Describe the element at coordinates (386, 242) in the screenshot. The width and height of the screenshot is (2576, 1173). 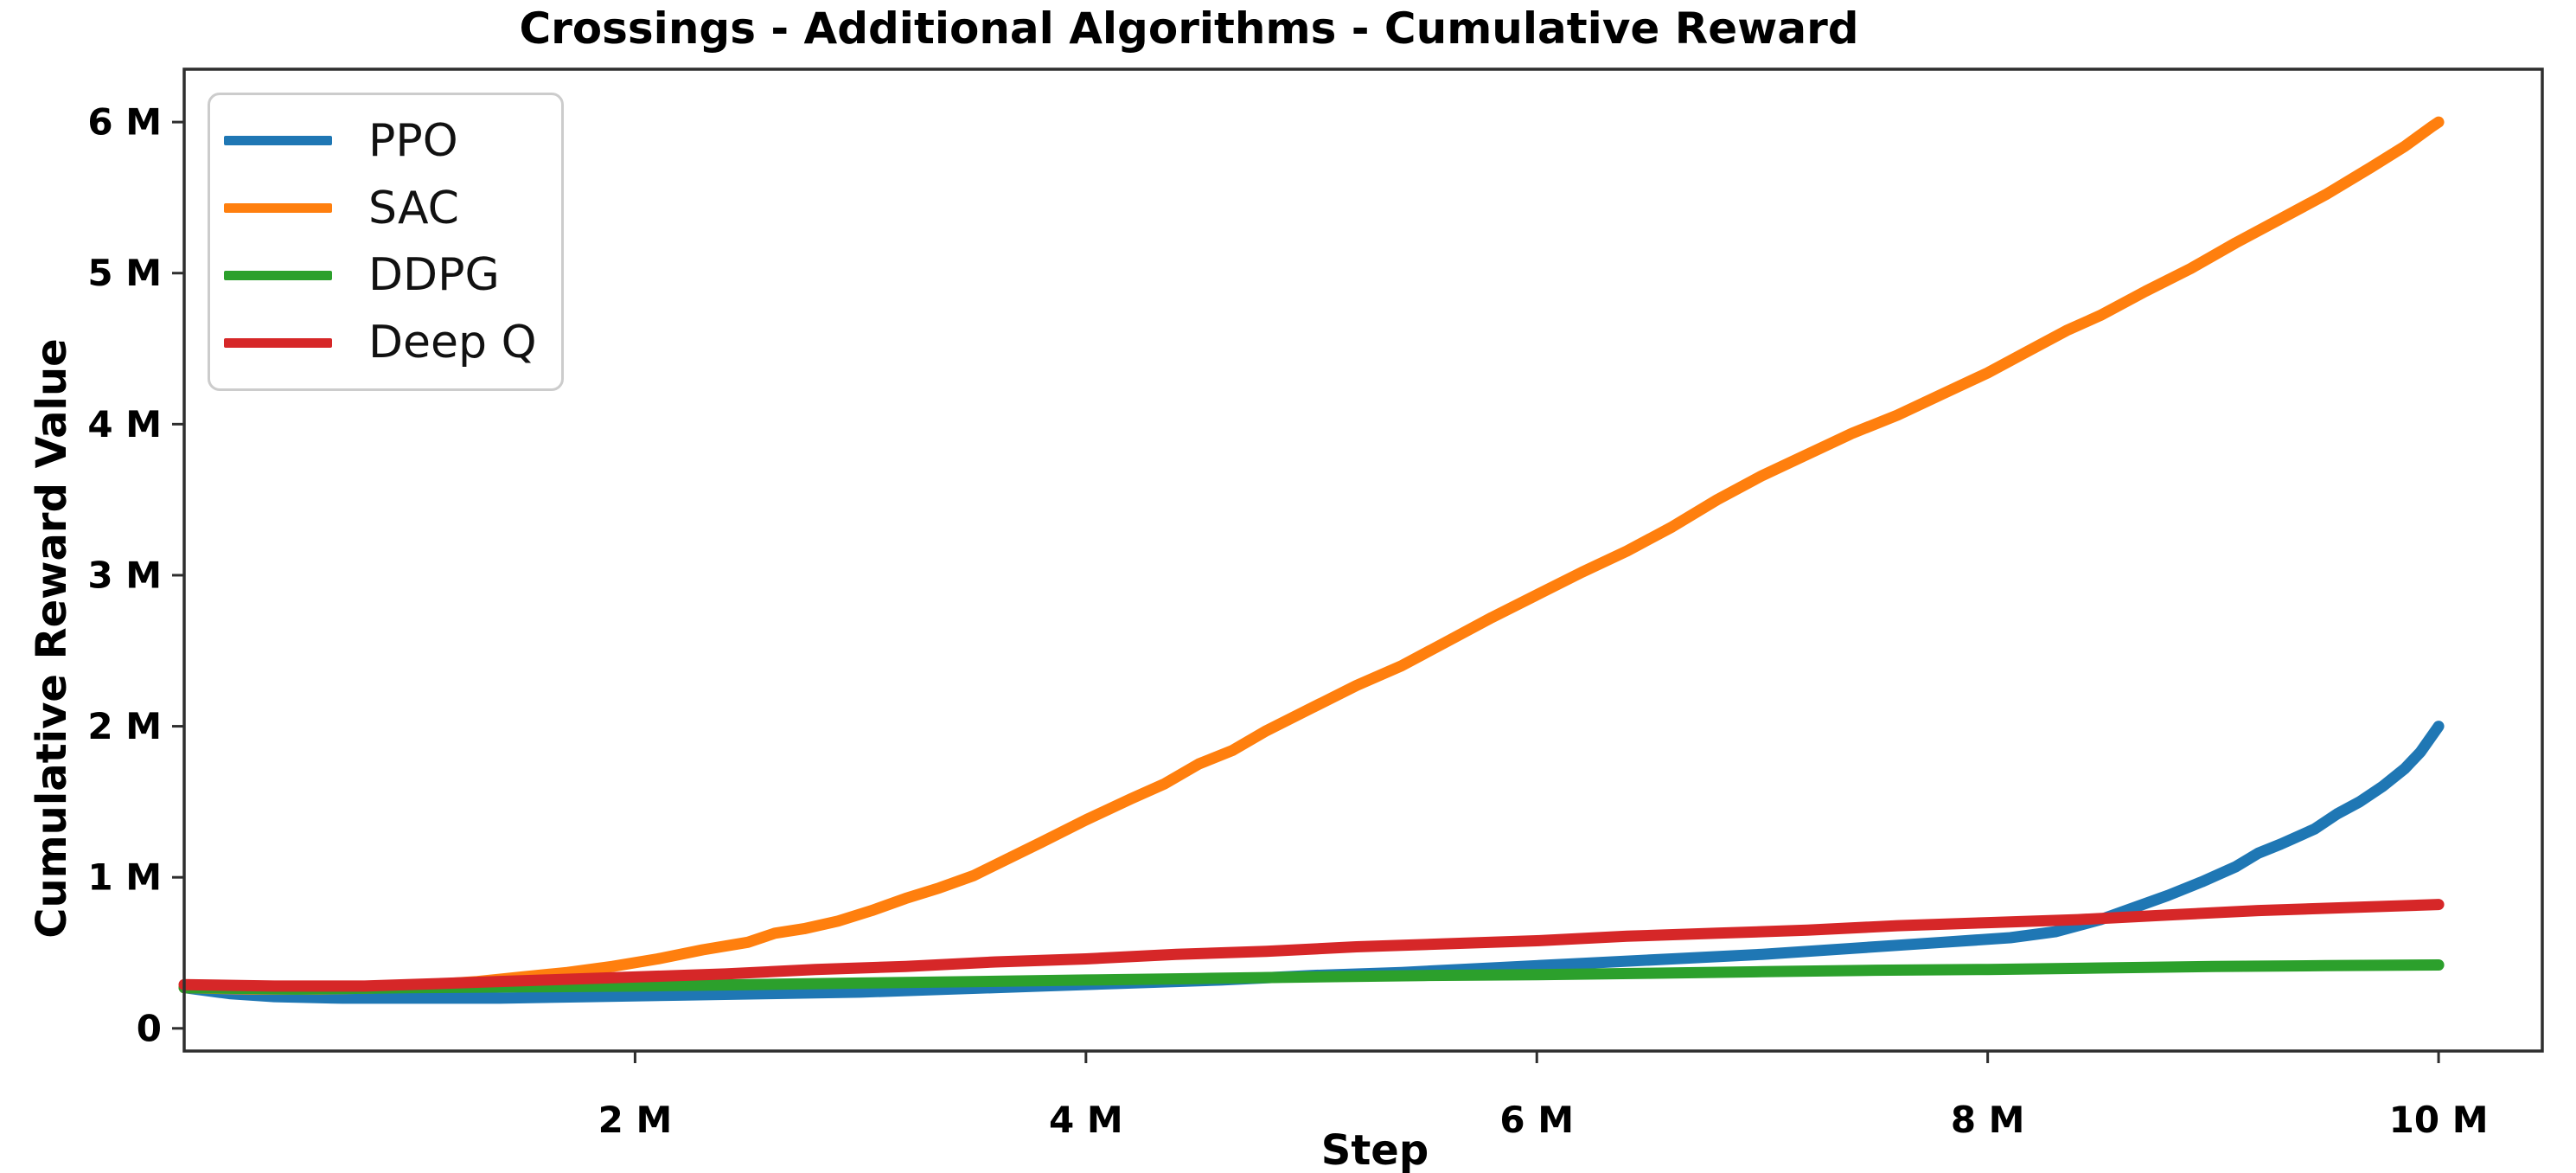
I see `legend: PPO SAC DDPG Deep Q` at that location.